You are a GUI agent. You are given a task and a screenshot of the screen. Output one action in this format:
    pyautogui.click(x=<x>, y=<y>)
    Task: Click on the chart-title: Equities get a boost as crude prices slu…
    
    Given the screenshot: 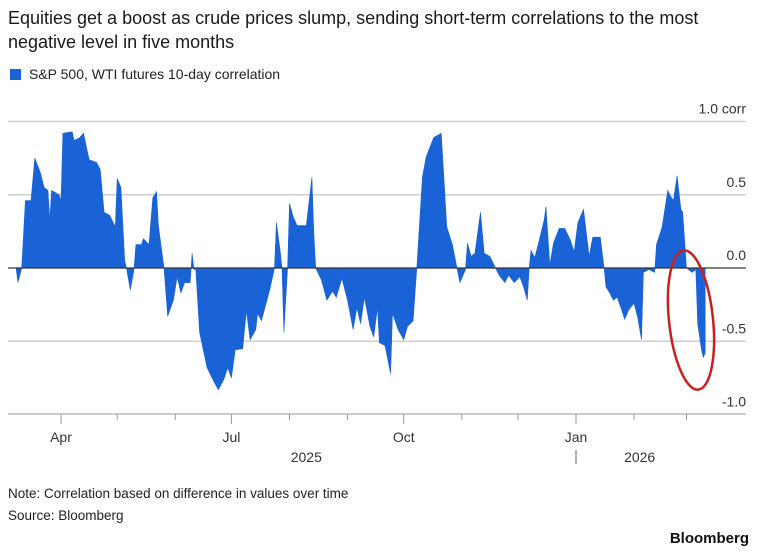 What is the action you would take?
    pyautogui.click(x=353, y=30)
    